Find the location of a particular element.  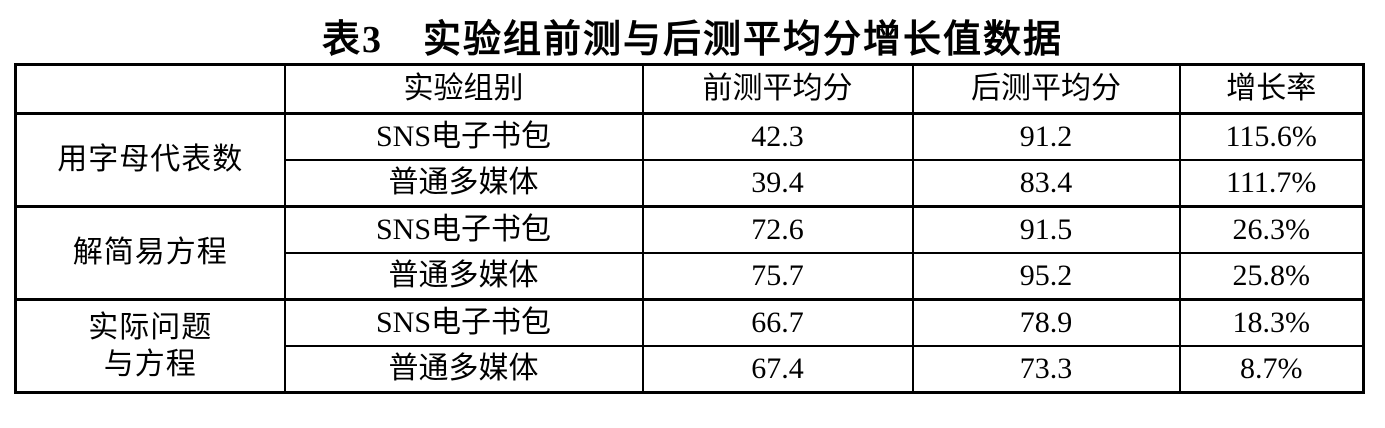

table-row: 普通多媒体 39.4 83.4 111.7% is located at coordinates (690, 183).